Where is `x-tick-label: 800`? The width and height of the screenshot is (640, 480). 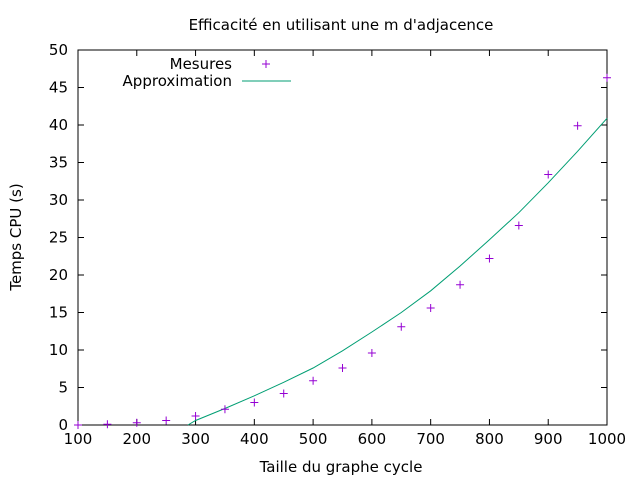 x-tick-label: 800 is located at coordinates (489, 439).